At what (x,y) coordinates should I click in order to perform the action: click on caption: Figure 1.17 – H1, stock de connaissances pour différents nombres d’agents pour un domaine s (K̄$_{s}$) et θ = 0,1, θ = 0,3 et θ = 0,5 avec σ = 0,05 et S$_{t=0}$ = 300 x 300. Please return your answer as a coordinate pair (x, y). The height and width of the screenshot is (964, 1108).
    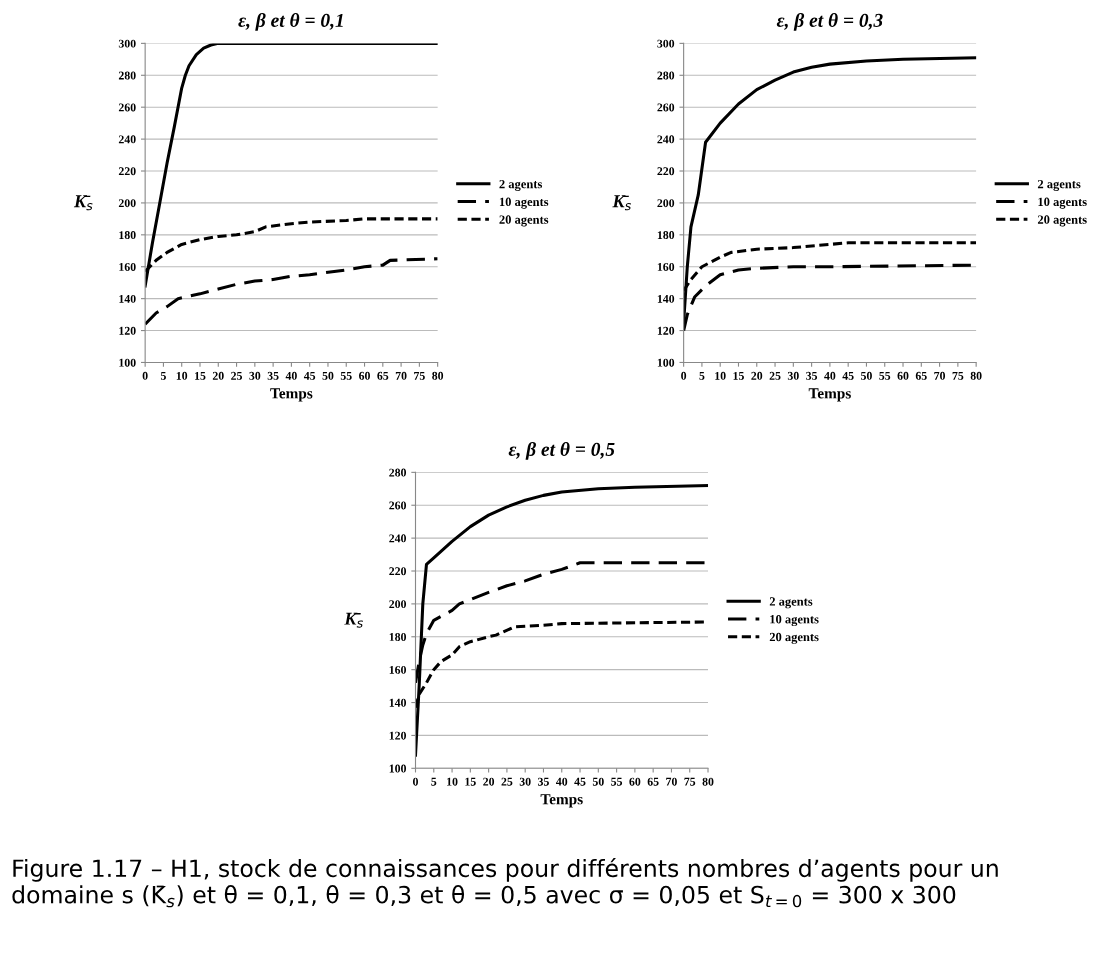
    Looking at the image, I should click on (505, 882).